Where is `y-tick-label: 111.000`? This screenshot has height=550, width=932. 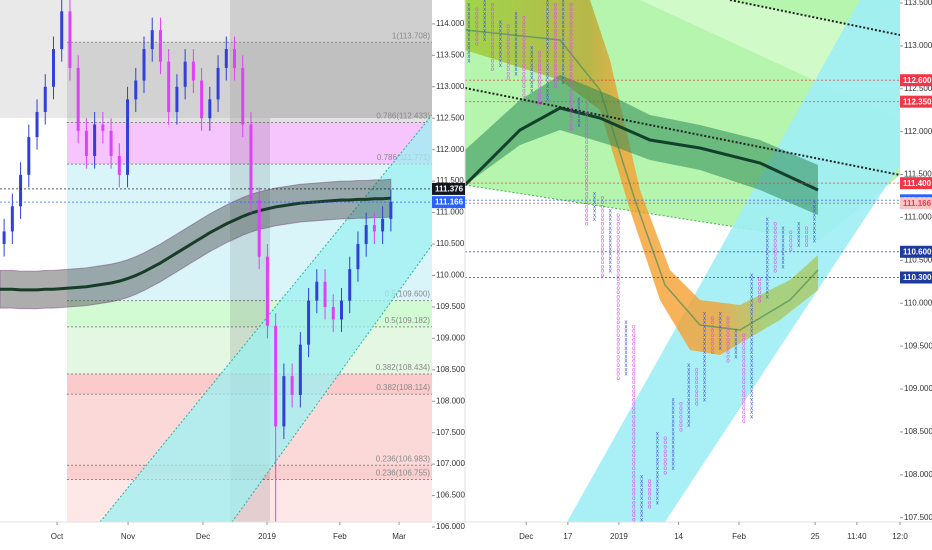
y-tick-label: 111.000 is located at coordinates (450, 212).